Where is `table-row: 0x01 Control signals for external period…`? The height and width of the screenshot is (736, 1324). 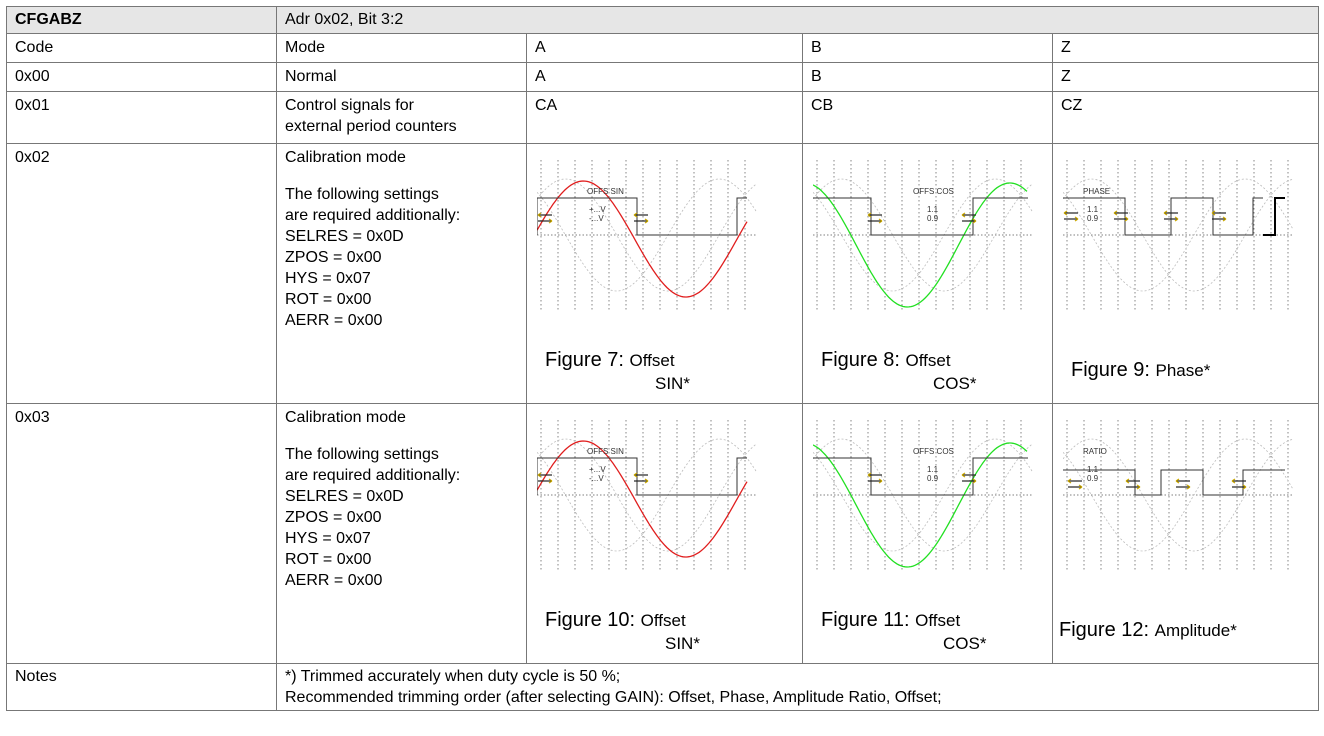
table-row: 0x01 Control signals for external period… is located at coordinates (663, 117).